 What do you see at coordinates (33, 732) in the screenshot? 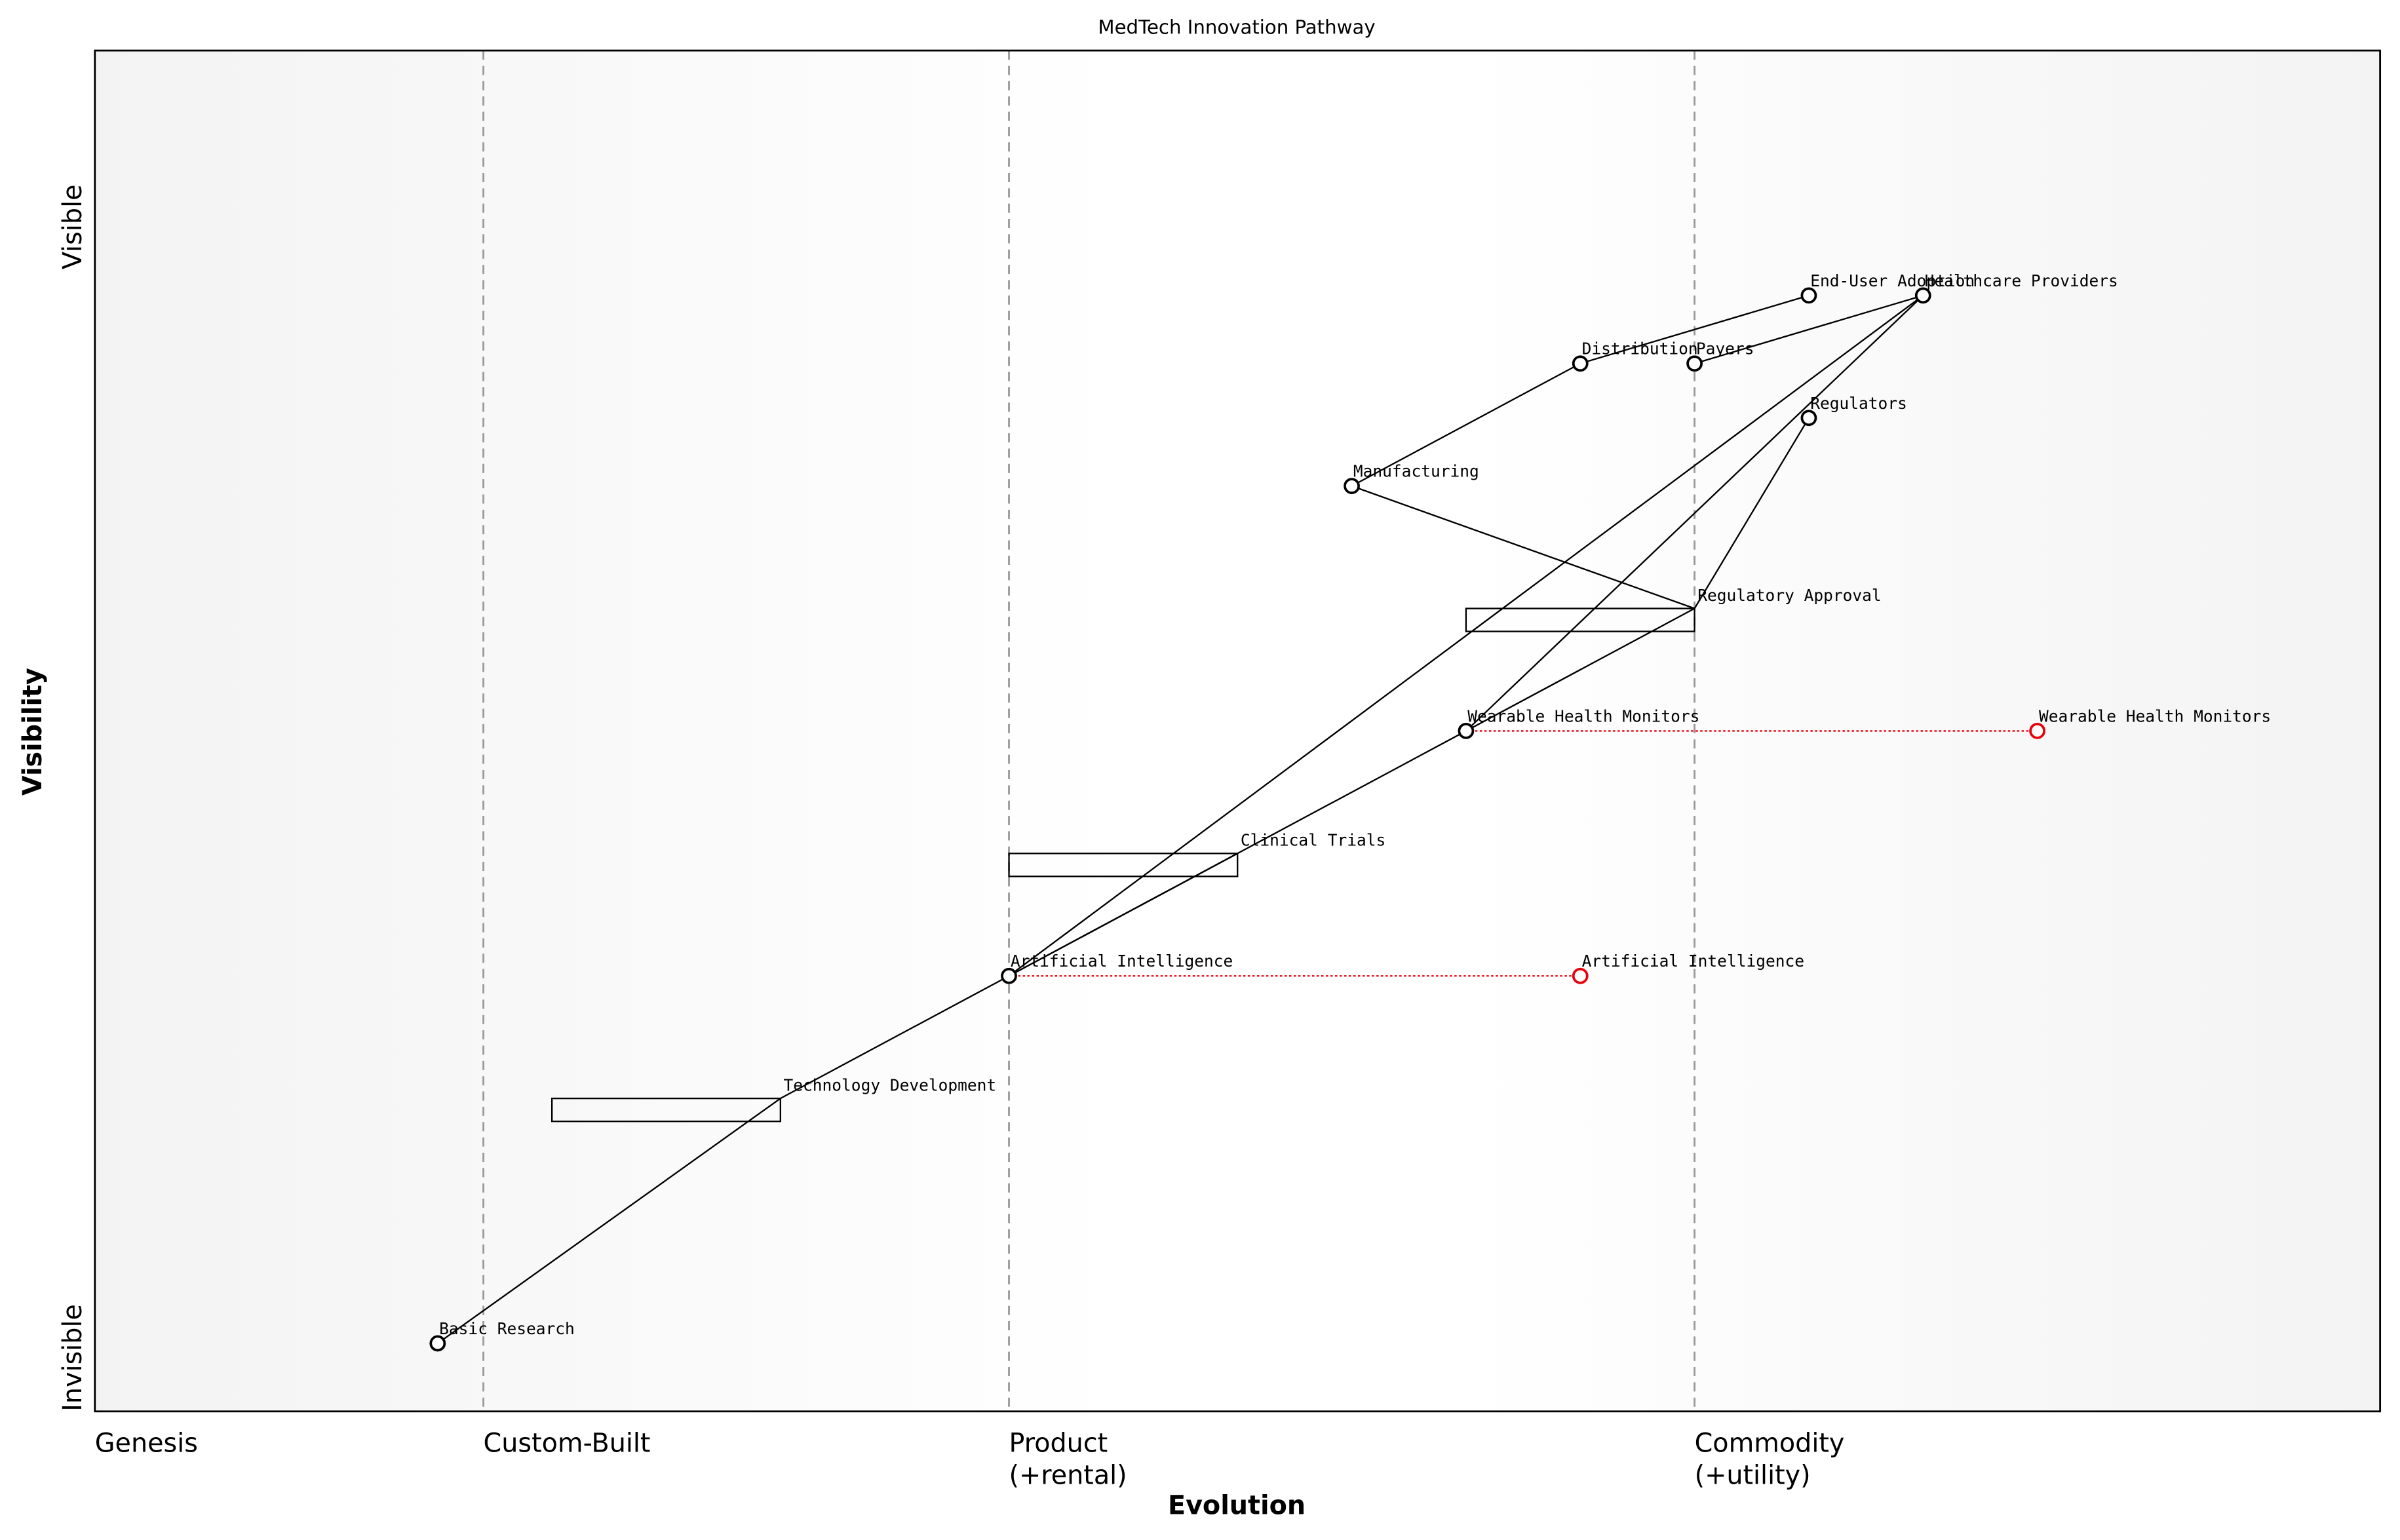
I see `y-axis-label: Visibility` at bounding box center [33, 732].